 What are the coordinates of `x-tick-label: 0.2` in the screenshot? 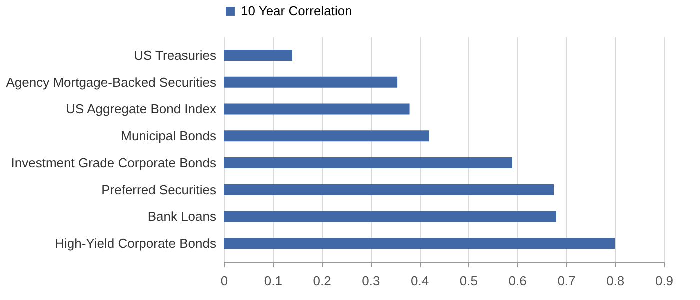 It's located at (322, 281).